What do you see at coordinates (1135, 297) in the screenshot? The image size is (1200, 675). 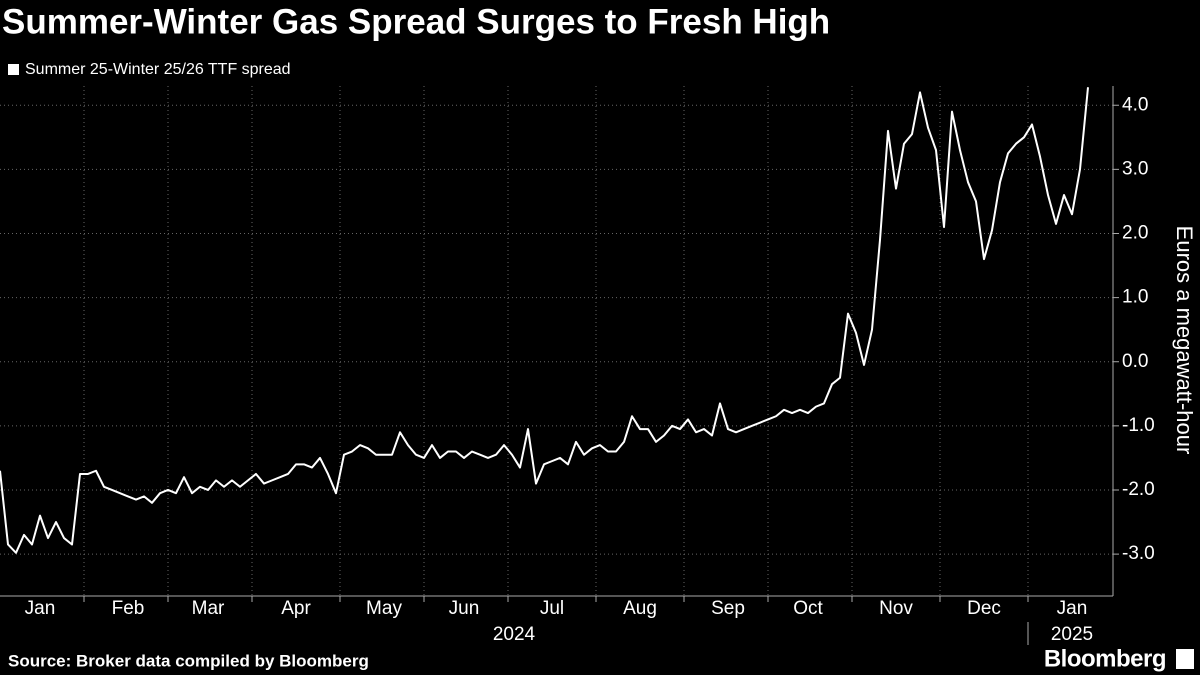 I see `y-tick-label: 1.0` at bounding box center [1135, 297].